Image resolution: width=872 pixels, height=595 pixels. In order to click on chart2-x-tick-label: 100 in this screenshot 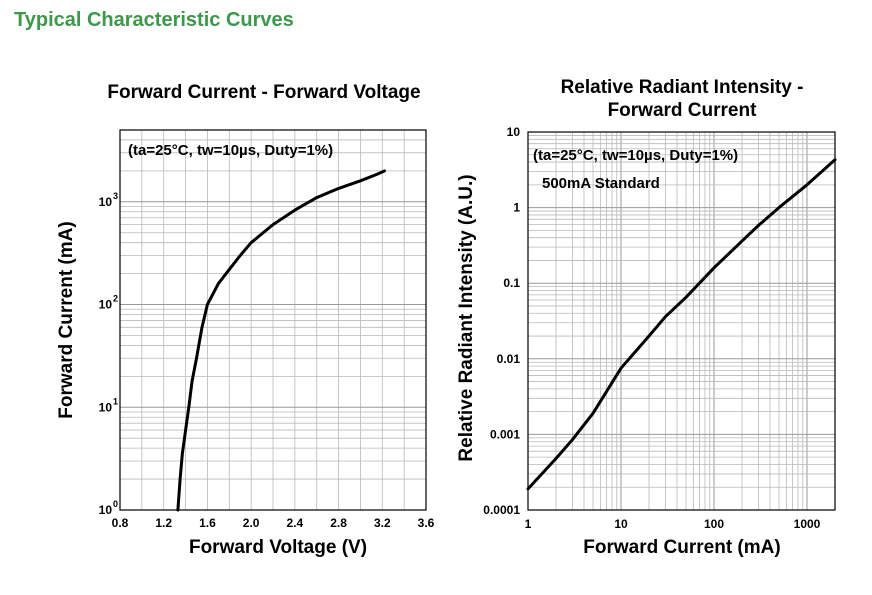, I will do `click(714, 524)`.